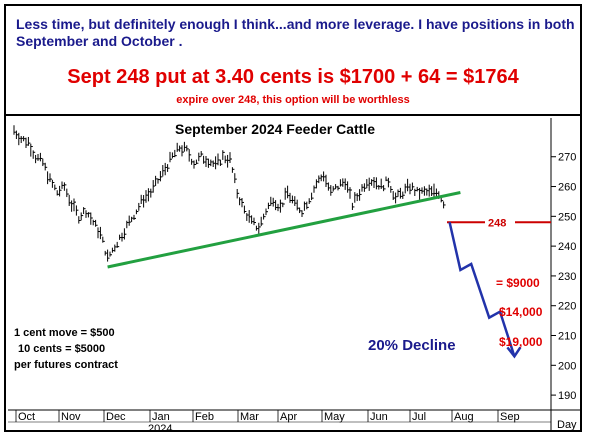  What do you see at coordinates (249, 417) in the screenshot?
I see `x-tick-label: Mar` at bounding box center [249, 417].